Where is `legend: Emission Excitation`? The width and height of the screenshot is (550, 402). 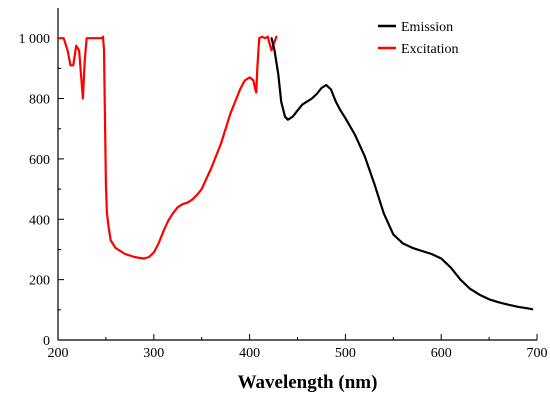 legend: Emission Excitation is located at coordinates (418, 38).